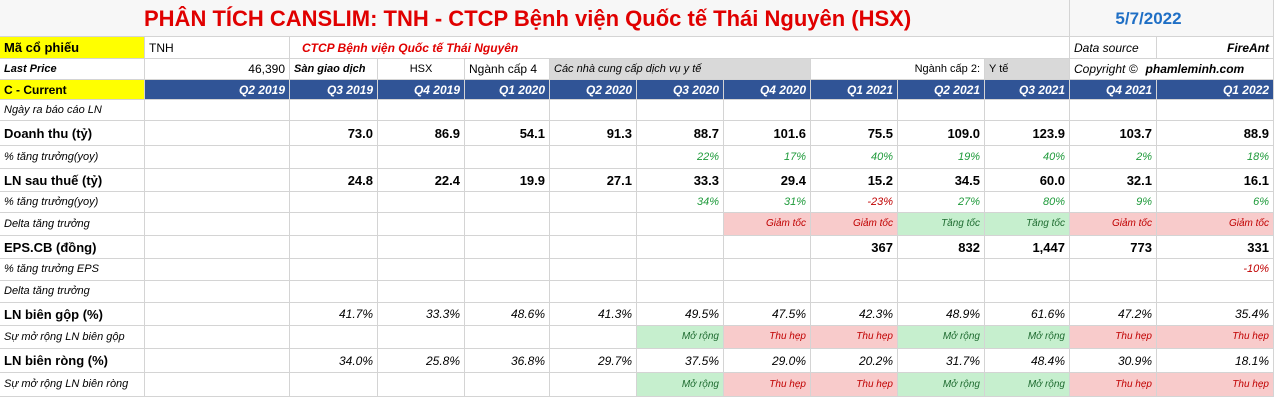 The image size is (1278, 400). What do you see at coordinates (507, 133) in the screenshot?
I see `data-cell: 54.1` at bounding box center [507, 133].